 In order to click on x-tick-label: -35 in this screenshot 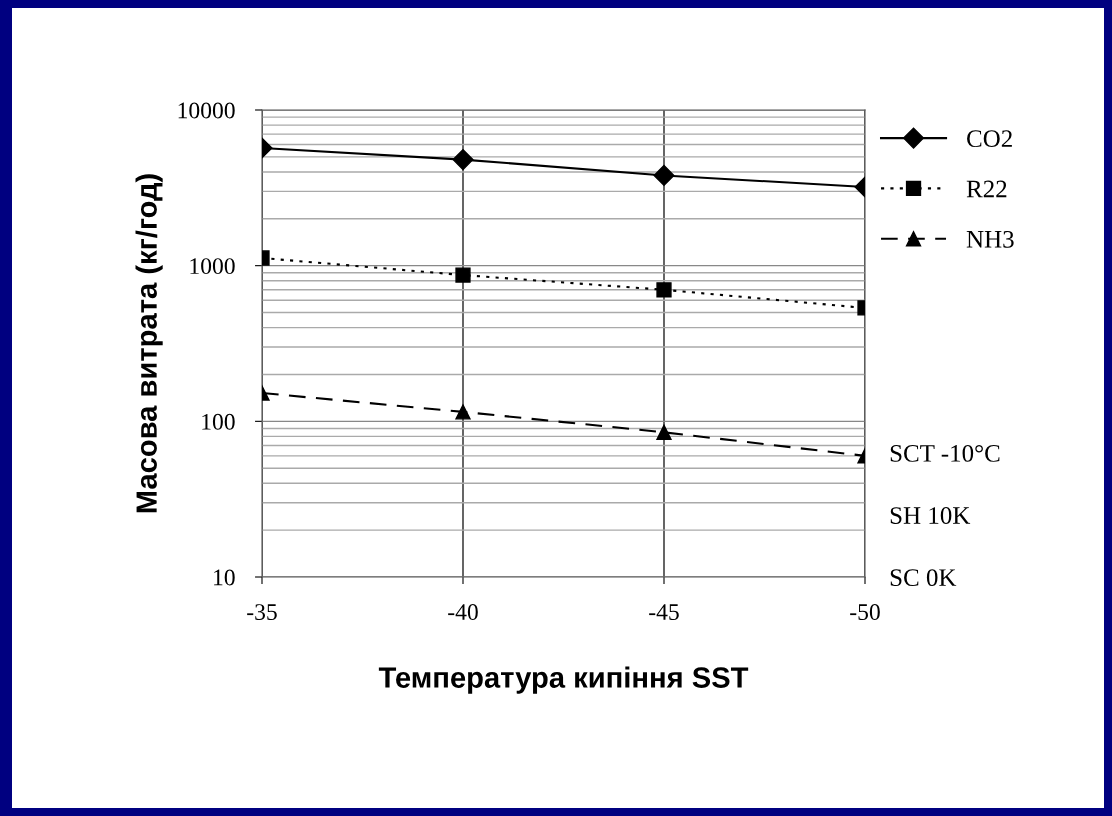, I will do `click(262, 612)`.